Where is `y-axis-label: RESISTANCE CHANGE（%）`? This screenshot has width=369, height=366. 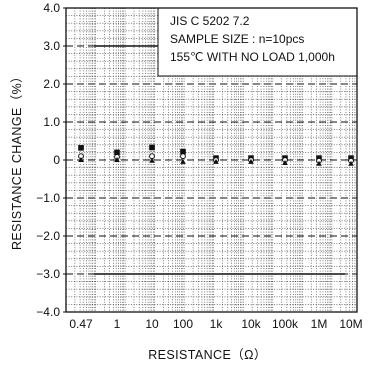 y-axis-label: RESISTANCE CHANGE（%） is located at coordinates (17, 160).